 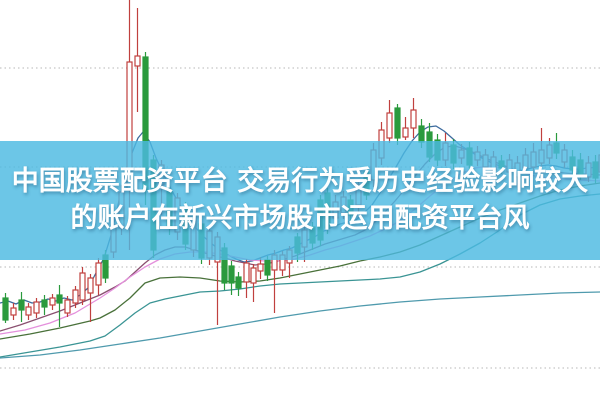 I want to click on headline-line-1: 中国股票配资平台 交易行为受历史经验影响较大, so click(x=300, y=181).